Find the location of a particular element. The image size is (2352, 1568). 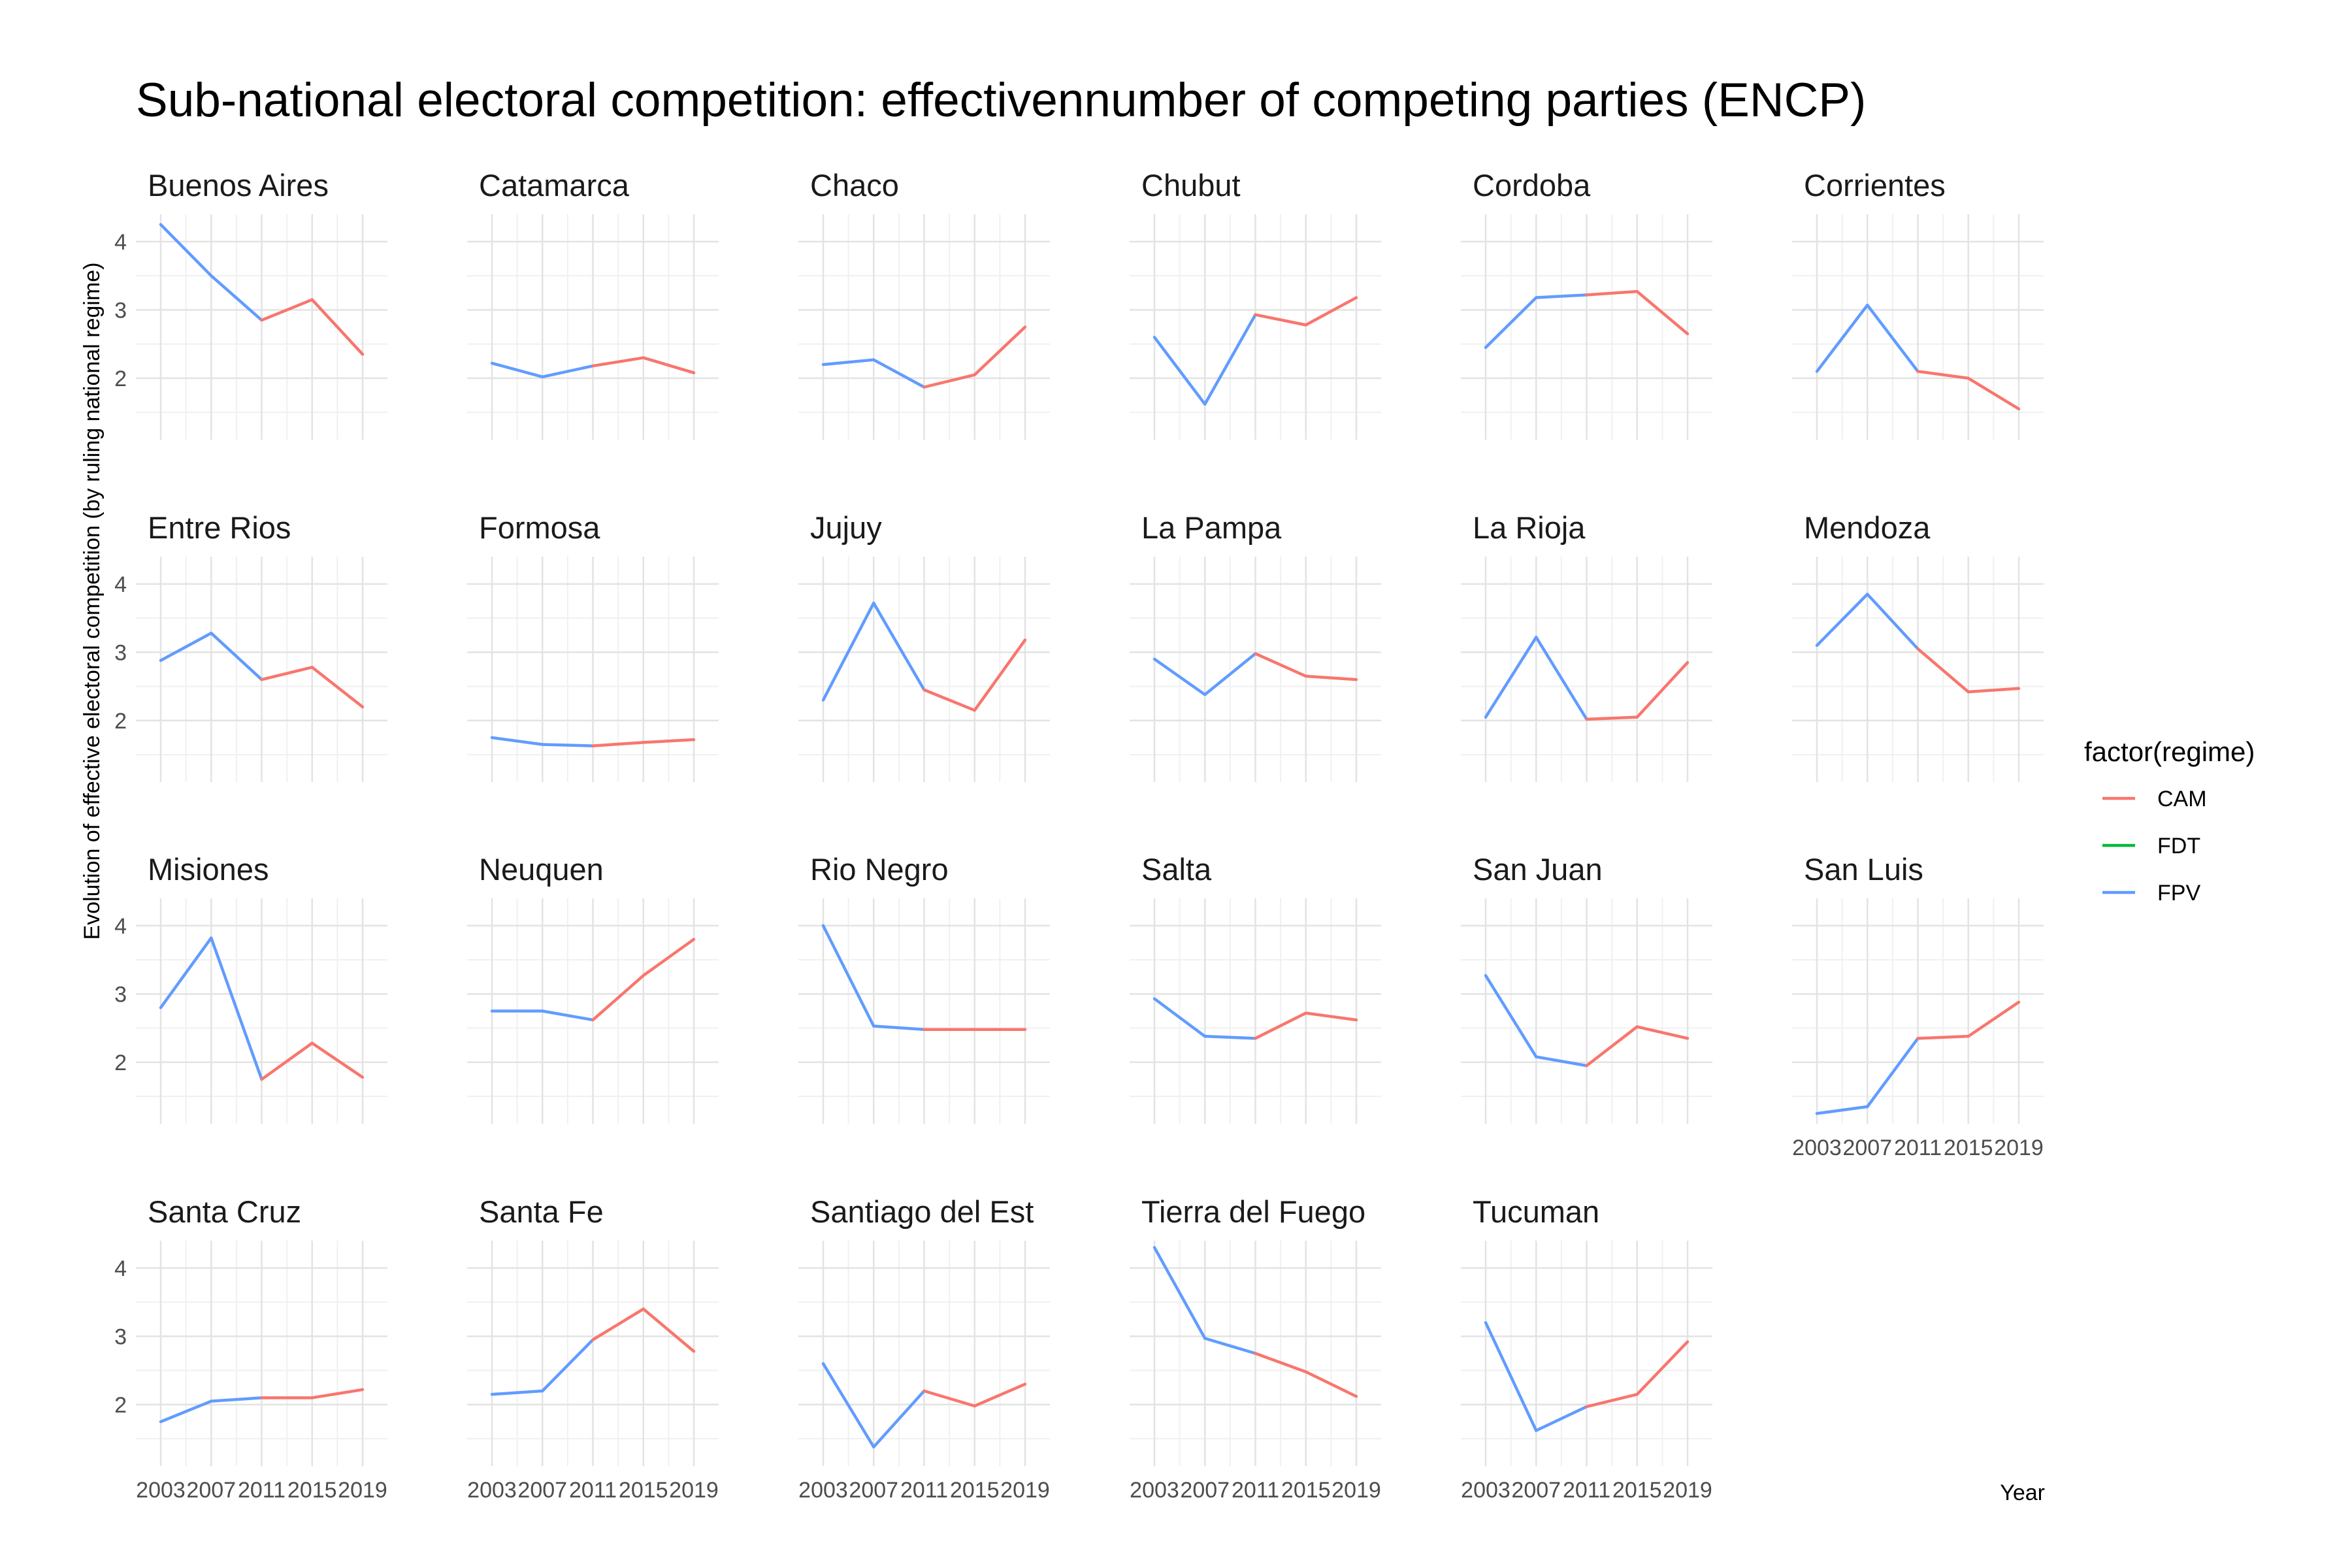

x-axis-label: Year is located at coordinates (2022, 1492).